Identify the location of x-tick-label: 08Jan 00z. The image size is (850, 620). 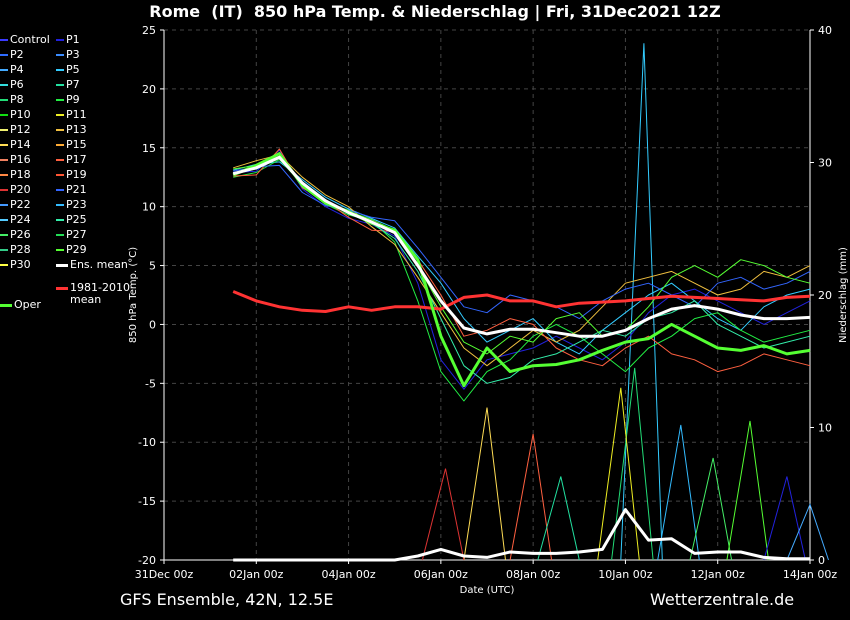
(533, 574).